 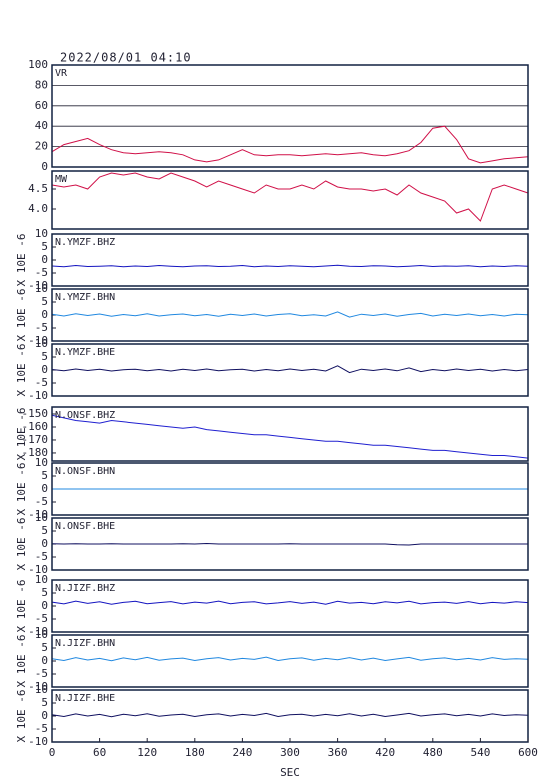 What do you see at coordinates (338, 752) in the screenshot?
I see `x-tick-label: 360` at bounding box center [338, 752].